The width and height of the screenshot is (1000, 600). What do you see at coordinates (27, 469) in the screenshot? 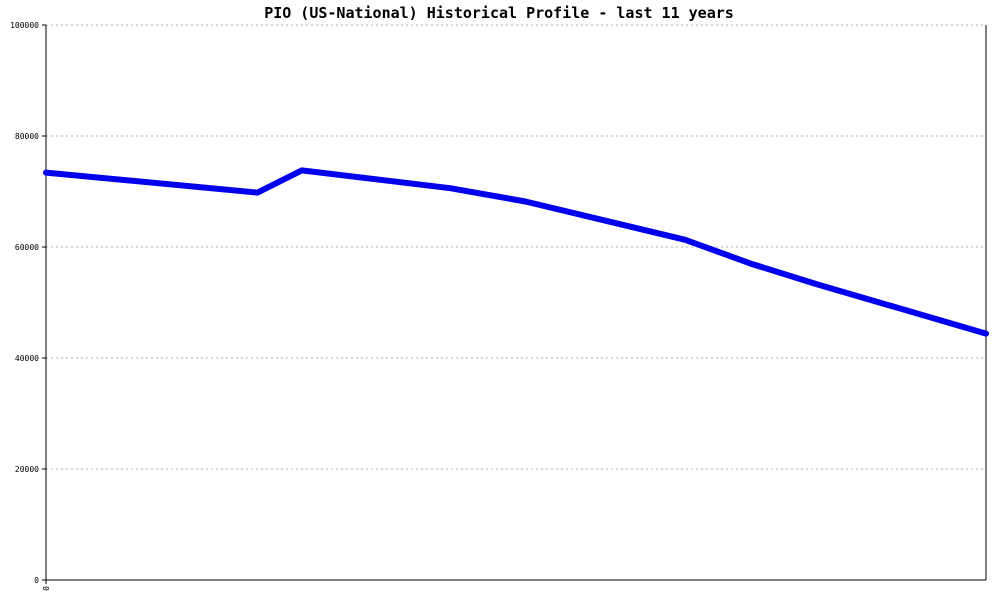
I see `y-tick-label: 20000` at bounding box center [27, 469].